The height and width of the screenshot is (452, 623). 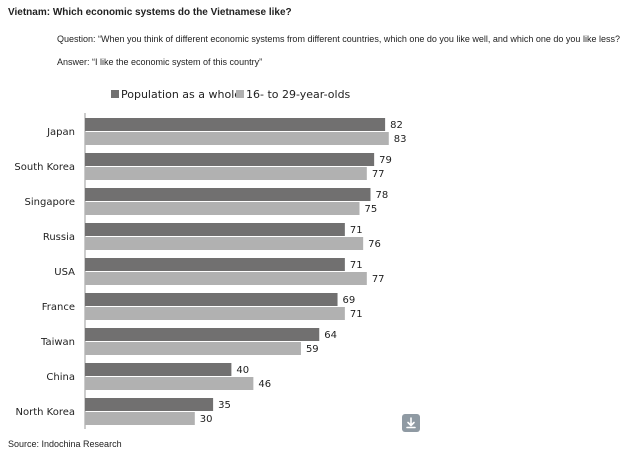 I want to click on value-label: 69, so click(x=349, y=300).